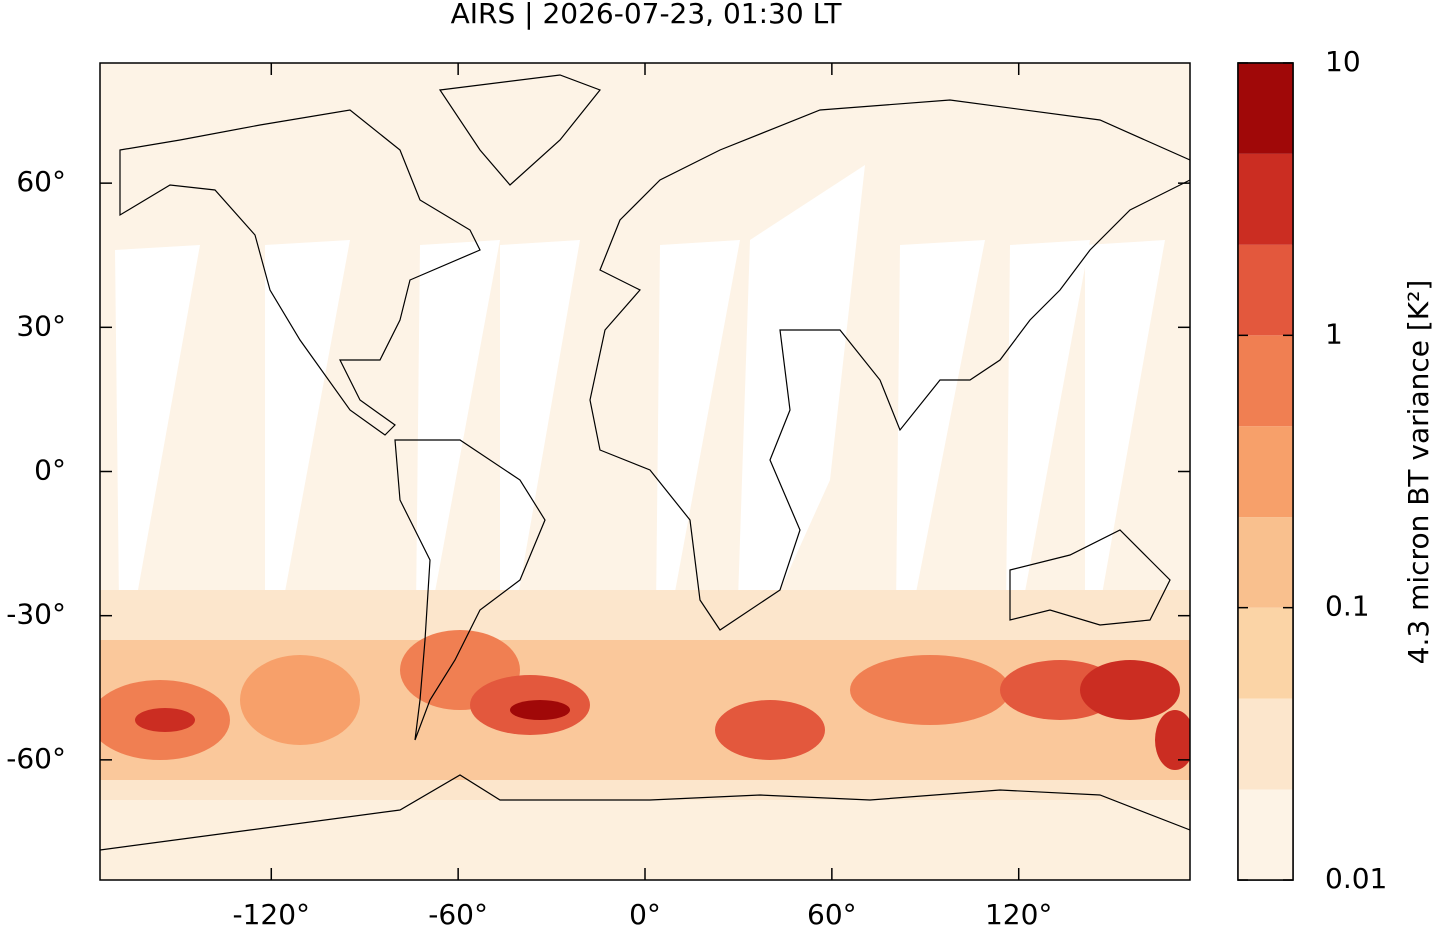 Image resolution: width=1442 pixels, height=930 pixels. I want to click on x-tick-label: -120°, so click(272, 914).